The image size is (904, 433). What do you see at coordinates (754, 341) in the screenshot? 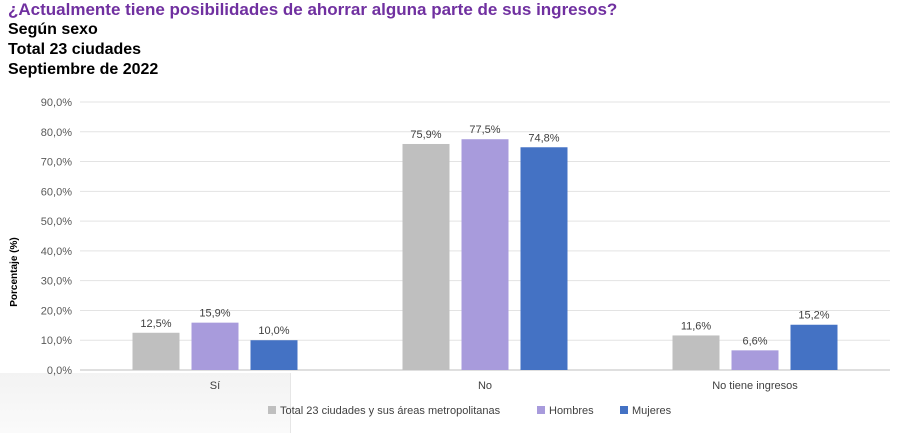
I see `data-label: 6,6%` at bounding box center [754, 341].